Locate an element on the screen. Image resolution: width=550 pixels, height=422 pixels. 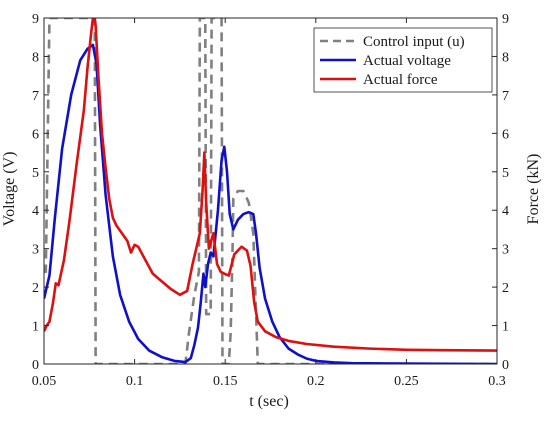
left-tick-label: 0 is located at coordinates (35, 365).